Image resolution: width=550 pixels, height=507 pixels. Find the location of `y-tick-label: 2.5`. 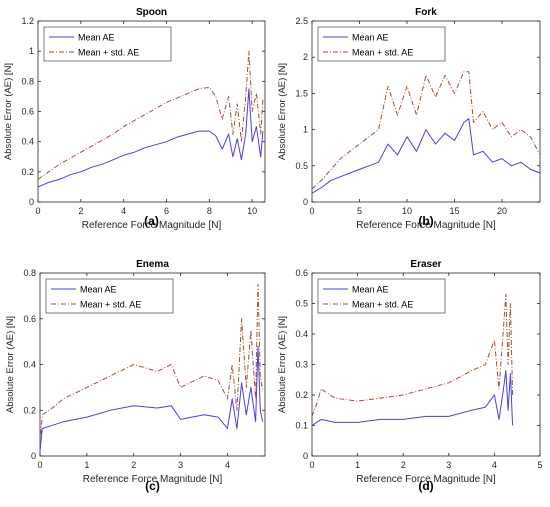

y-tick-label: 2.5 is located at coordinates (301, 21).